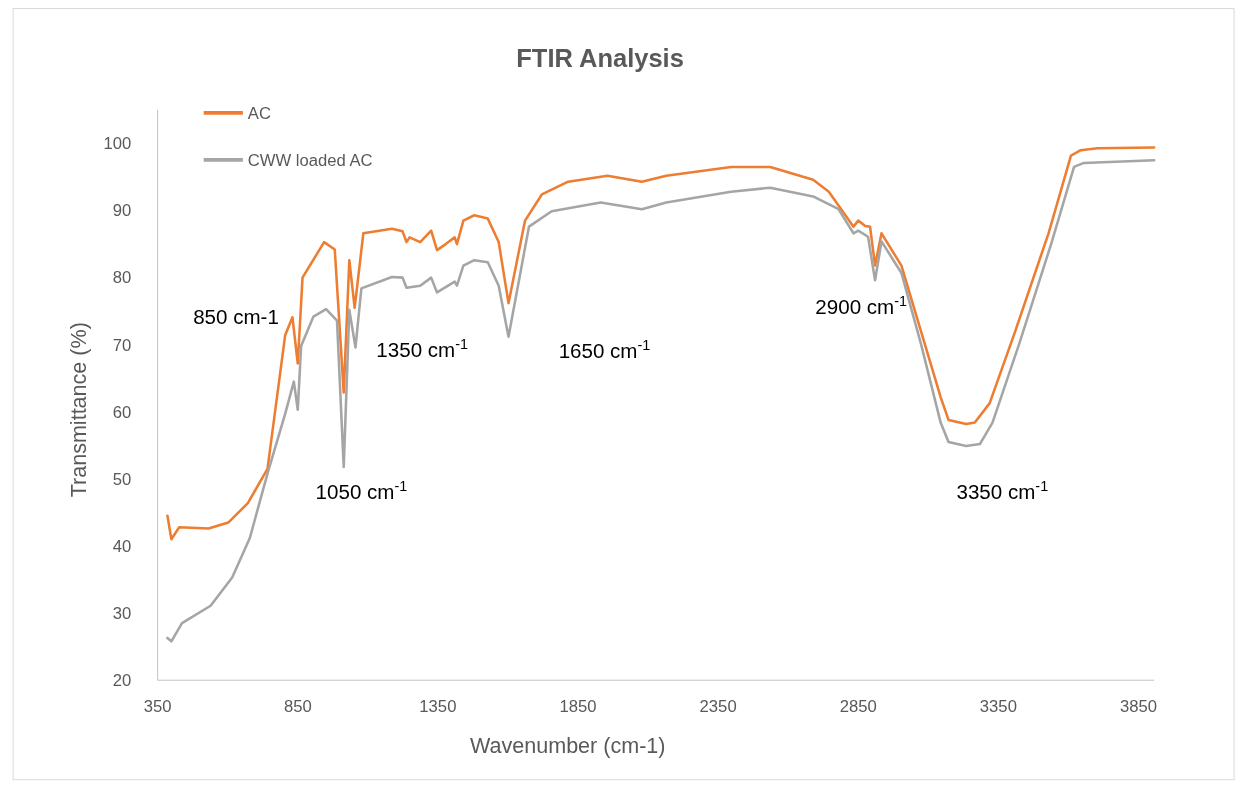 The width and height of the screenshot is (1255, 796). Describe the element at coordinates (259, 113) in the screenshot. I see `legend-label: AC` at that location.